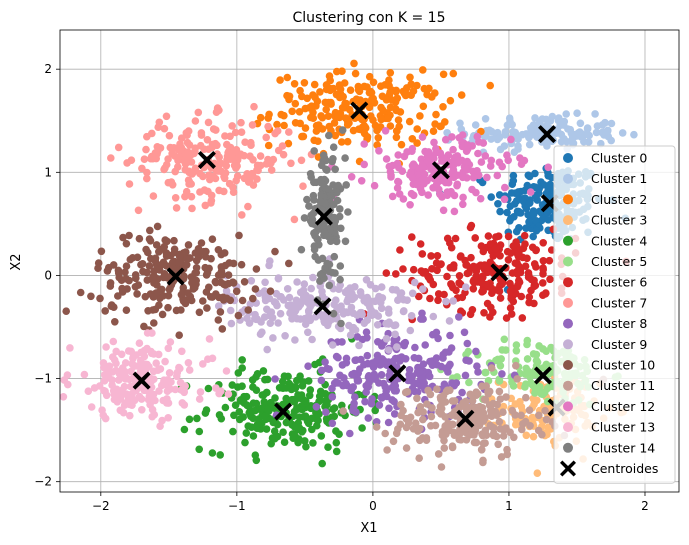 Image resolution: width=689 pixels, height=545 pixels. What do you see at coordinates (619, 220) in the screenshot?
I see `legend-label: Cluster 3` at bounding box center [619, 220].